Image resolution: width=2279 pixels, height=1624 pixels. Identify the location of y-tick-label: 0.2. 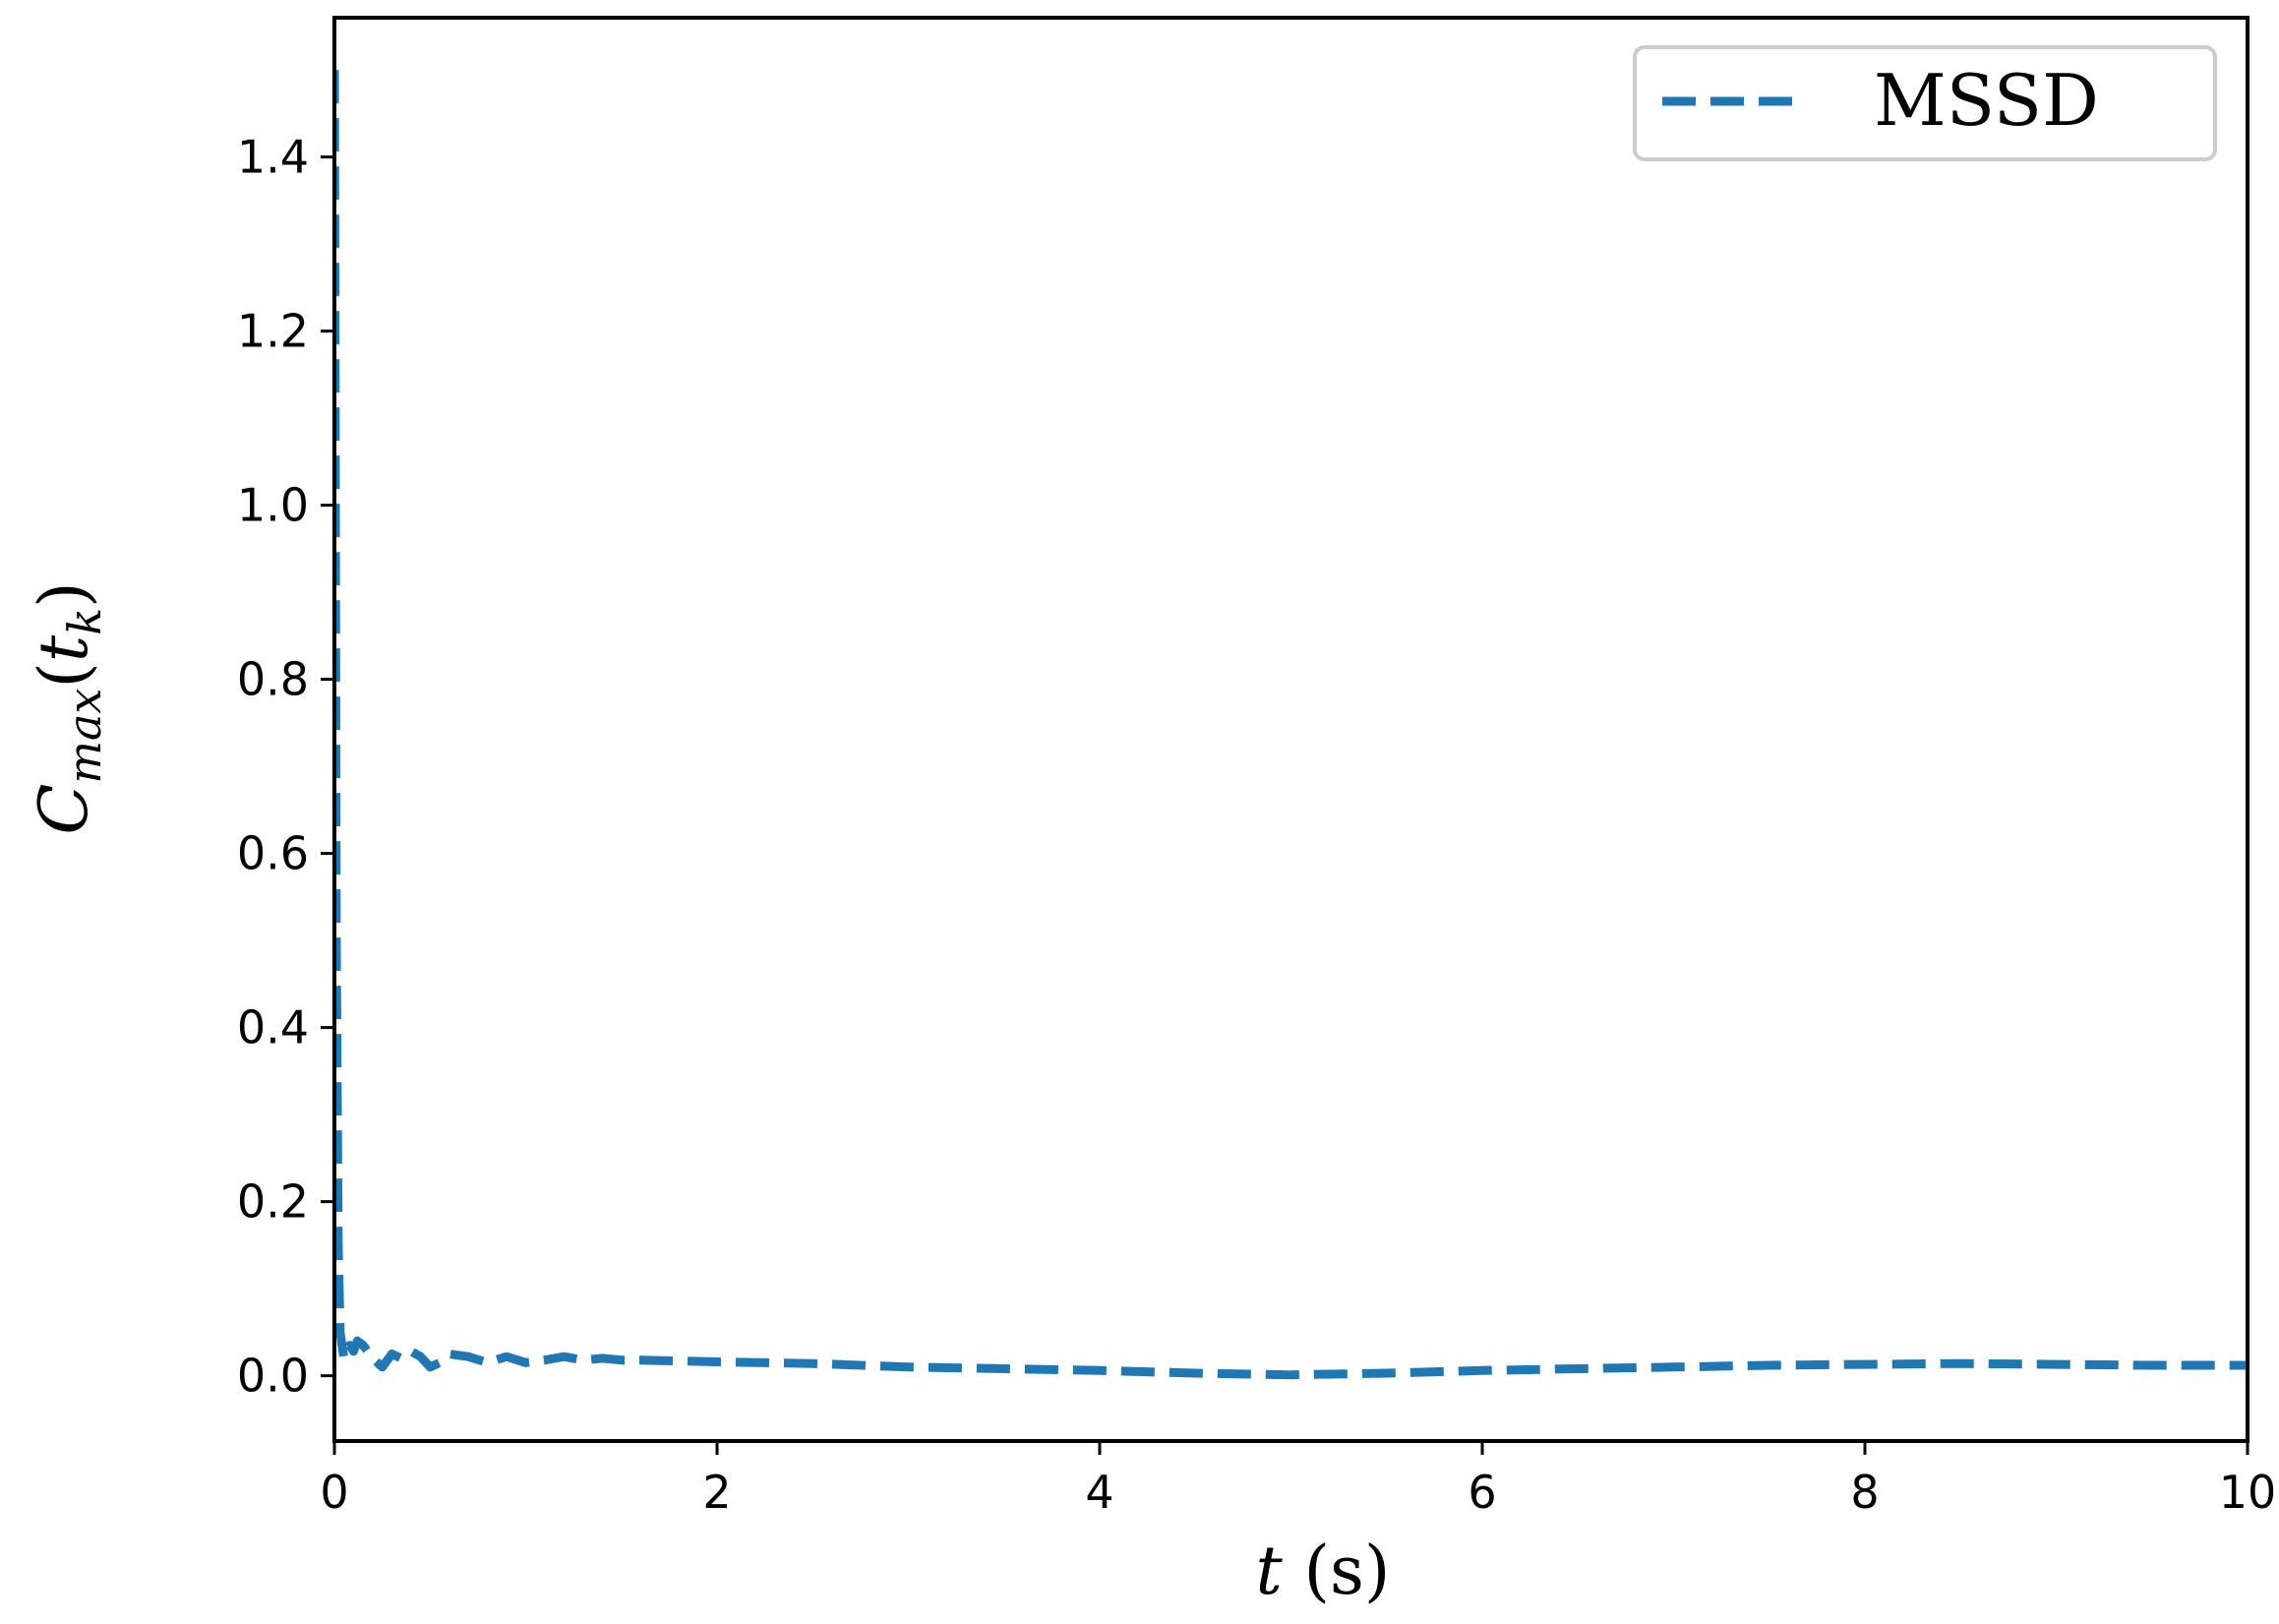
(273, 1202).